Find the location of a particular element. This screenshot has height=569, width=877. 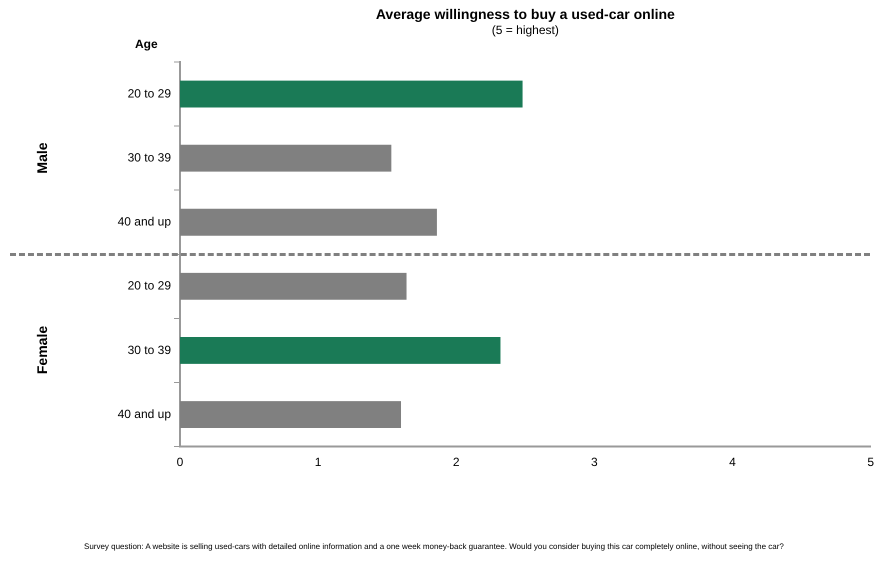

x-tick-label: 1 is located at coordinates (318, 462).